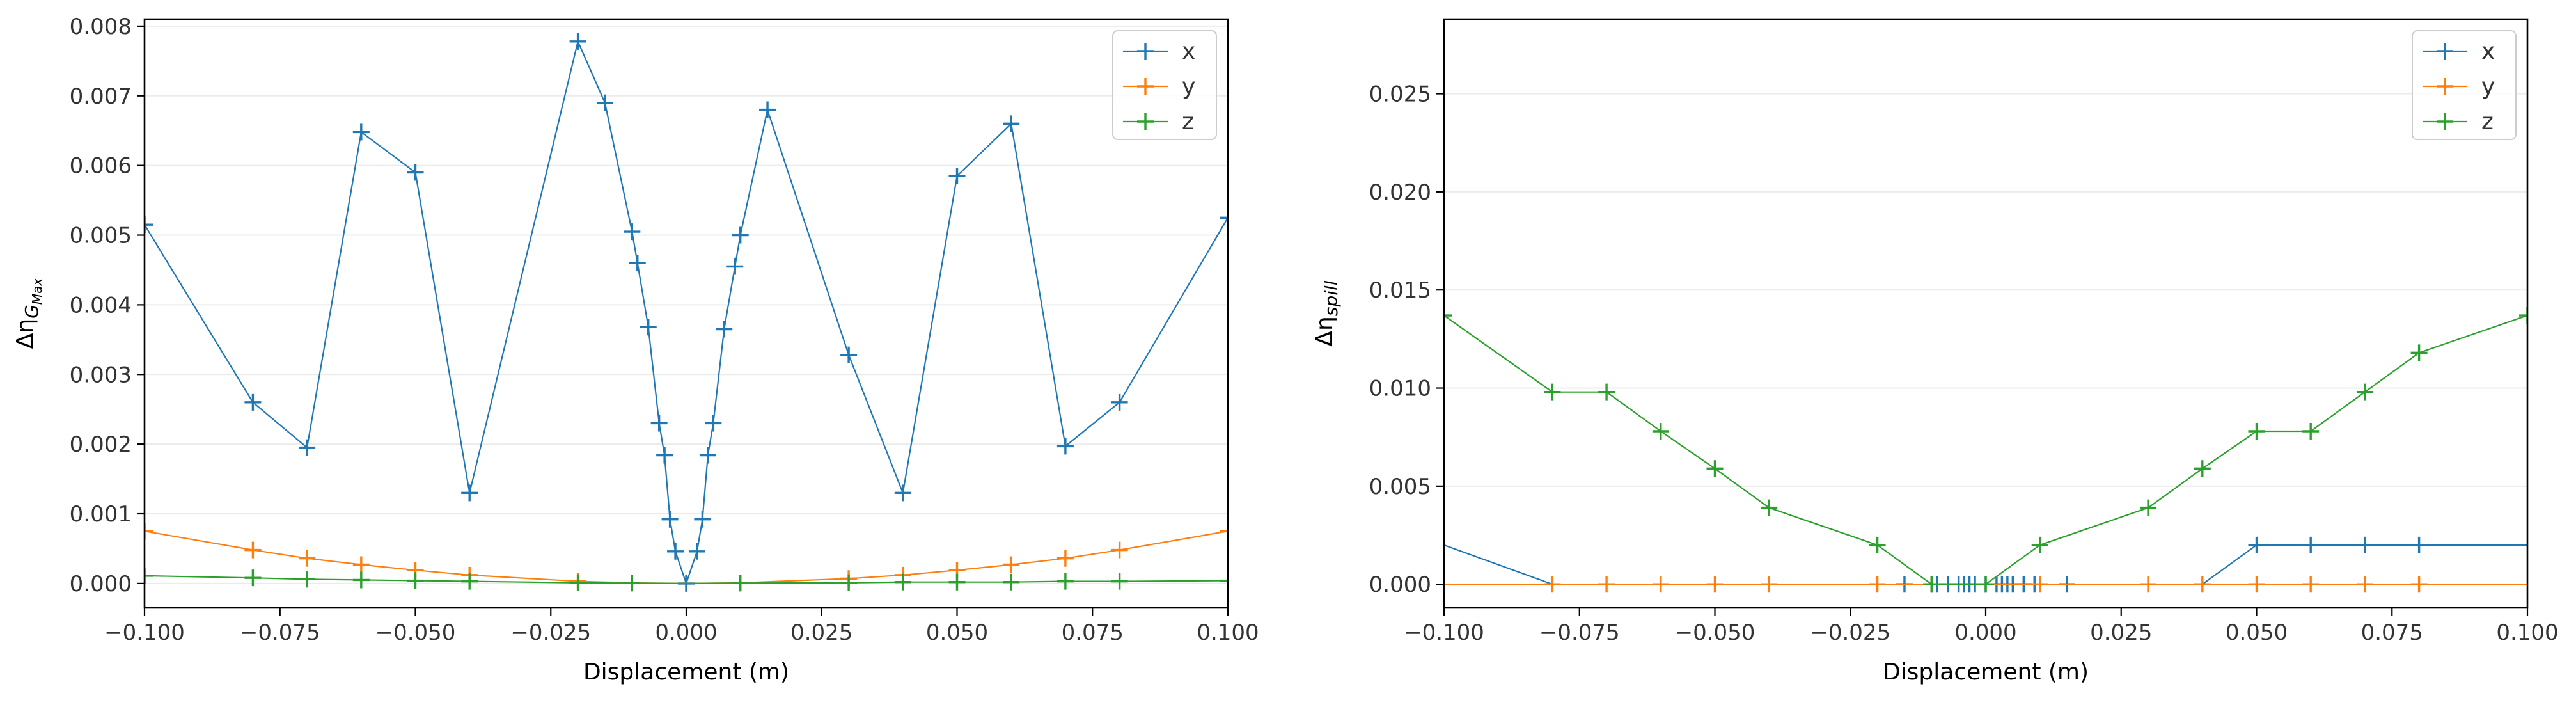  Describe the element at coordinates (1400, 94) in the screenshot. I see `y-tick-label: 0.025` at that location.